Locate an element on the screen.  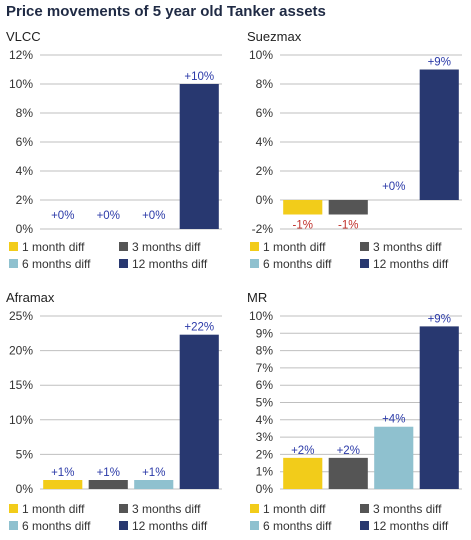
data-label: +10% is located at coordinates (199, 77).